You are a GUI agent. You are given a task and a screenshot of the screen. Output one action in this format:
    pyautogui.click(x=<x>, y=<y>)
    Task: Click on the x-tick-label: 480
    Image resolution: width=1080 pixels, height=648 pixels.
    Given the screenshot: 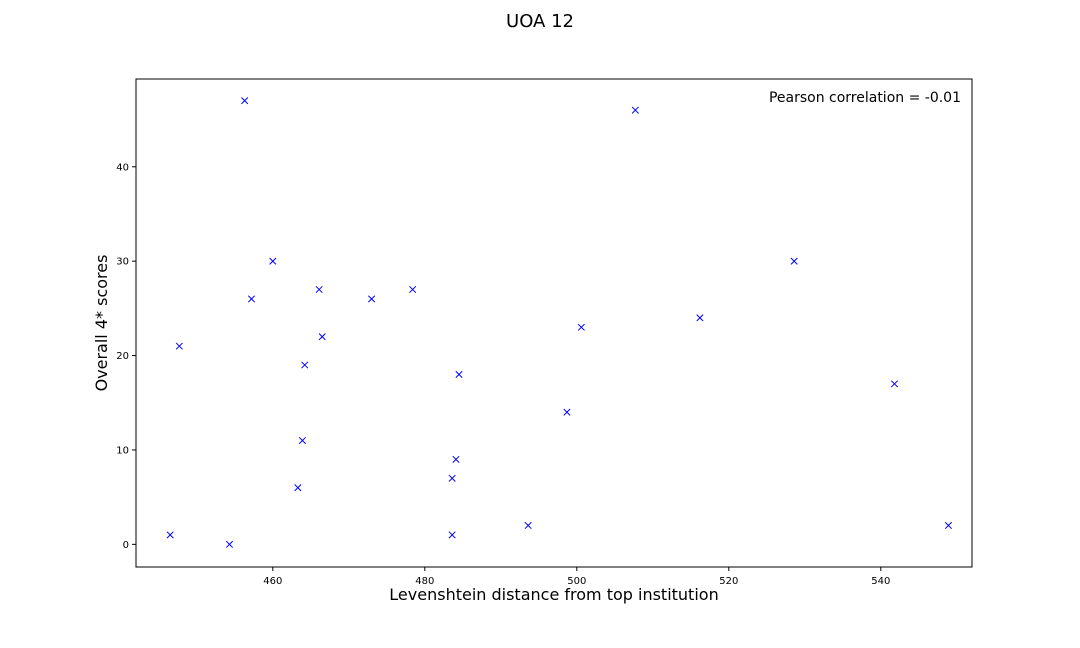 What is the action you would take?
    pyautogui.click(x=424, y=581)
    